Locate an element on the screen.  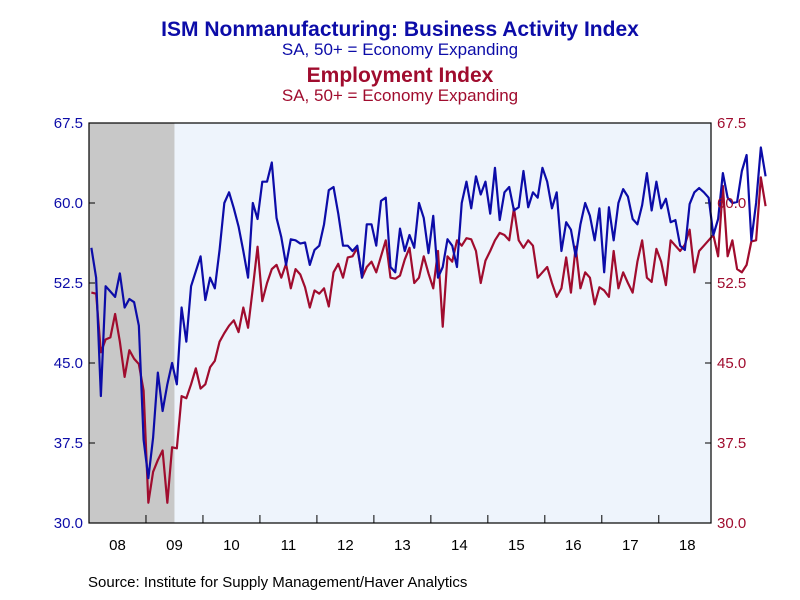
y-right-tick-label: 52.5 is located at coordinates (731, 283).